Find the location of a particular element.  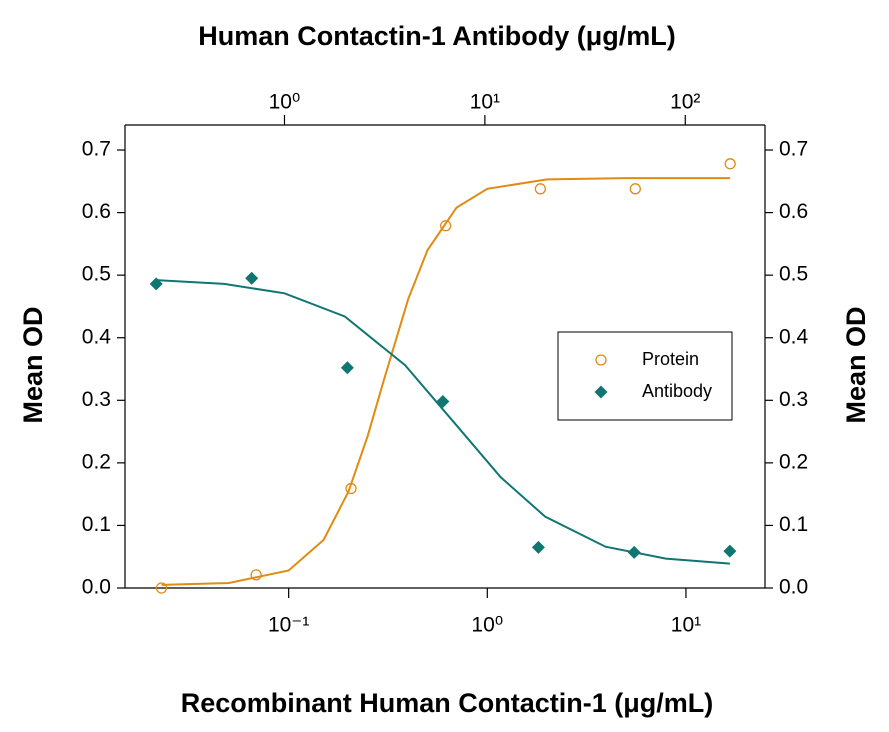

y2-tick-label: 0.2 is located at coordinates (793, 461).